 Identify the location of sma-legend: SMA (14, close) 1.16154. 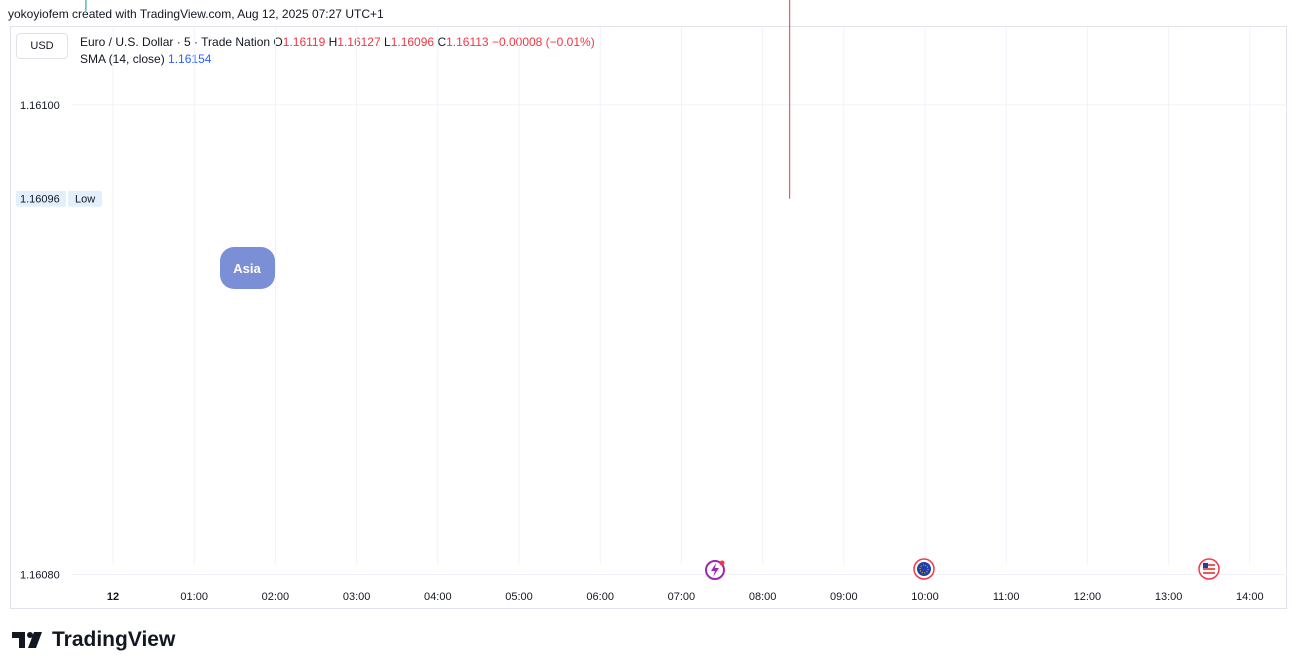
(145, 59).